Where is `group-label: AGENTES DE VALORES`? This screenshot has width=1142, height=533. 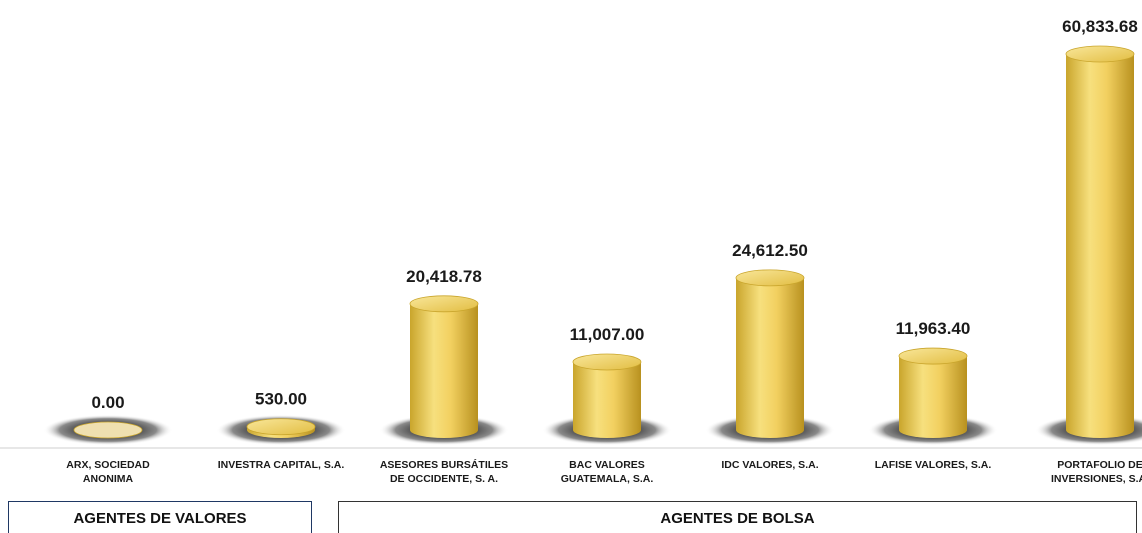 group-label: AGENTES DE VALORES is located at coordinates (160, 518).